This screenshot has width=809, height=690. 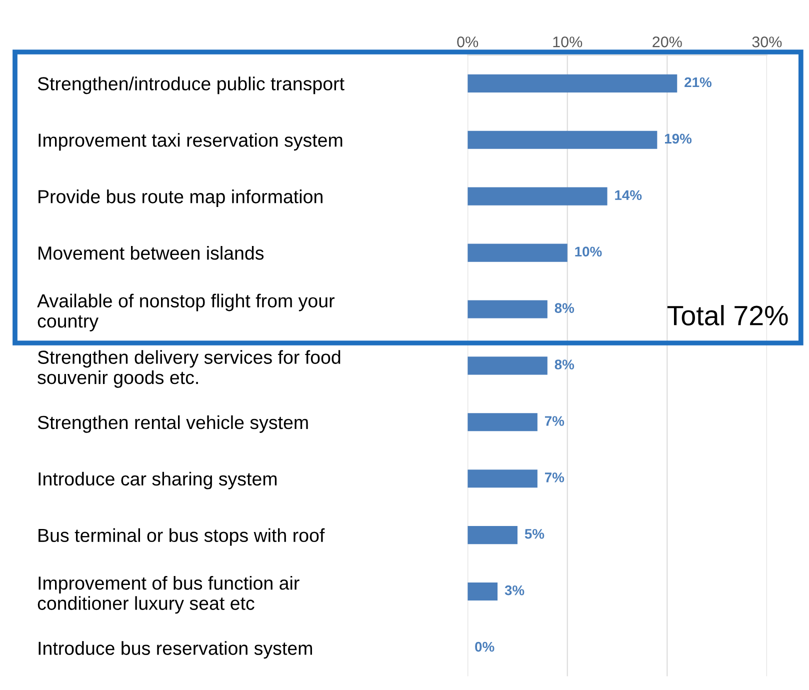 What do you see at coordinates (157, 481) in the screenshot?
I see `y-tick-label: Introduce car sharing system` at bounding box center [157, 481].